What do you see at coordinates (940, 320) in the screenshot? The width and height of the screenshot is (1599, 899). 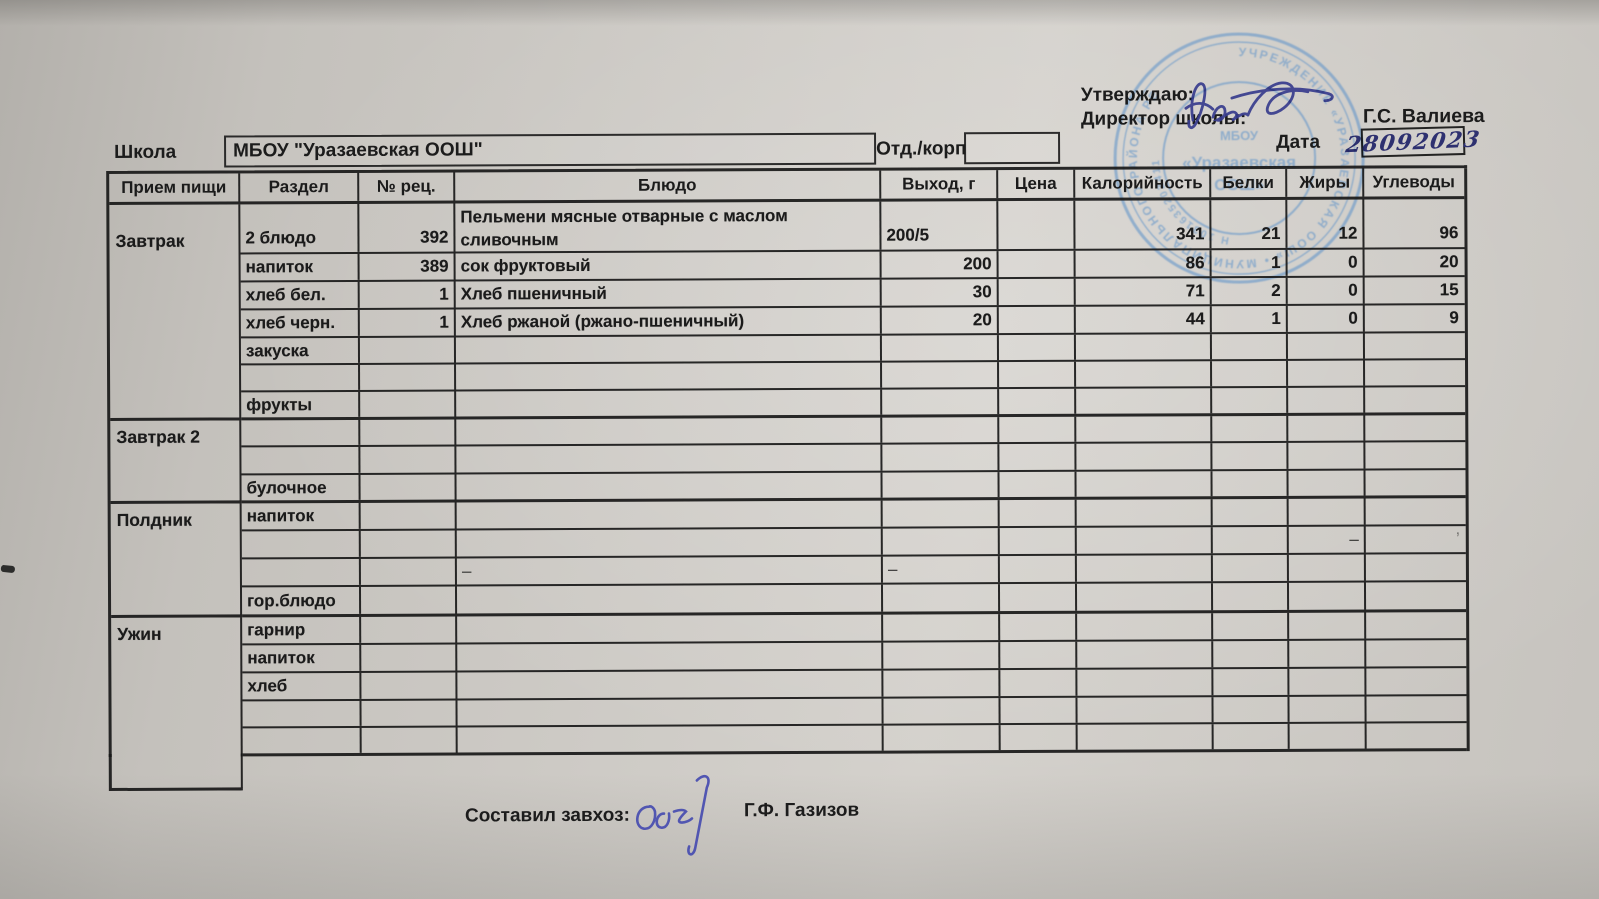 I see `cell-out: 20` at bounding box center [940, 320].